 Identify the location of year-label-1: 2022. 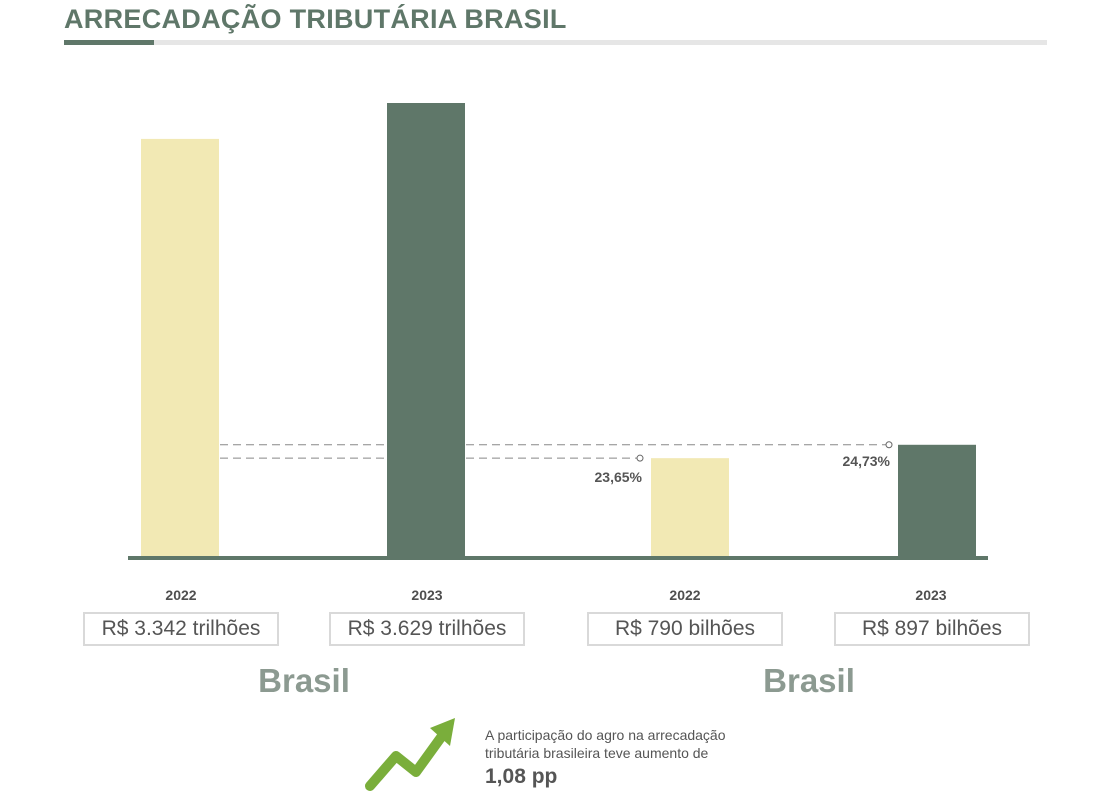
(181, 595).